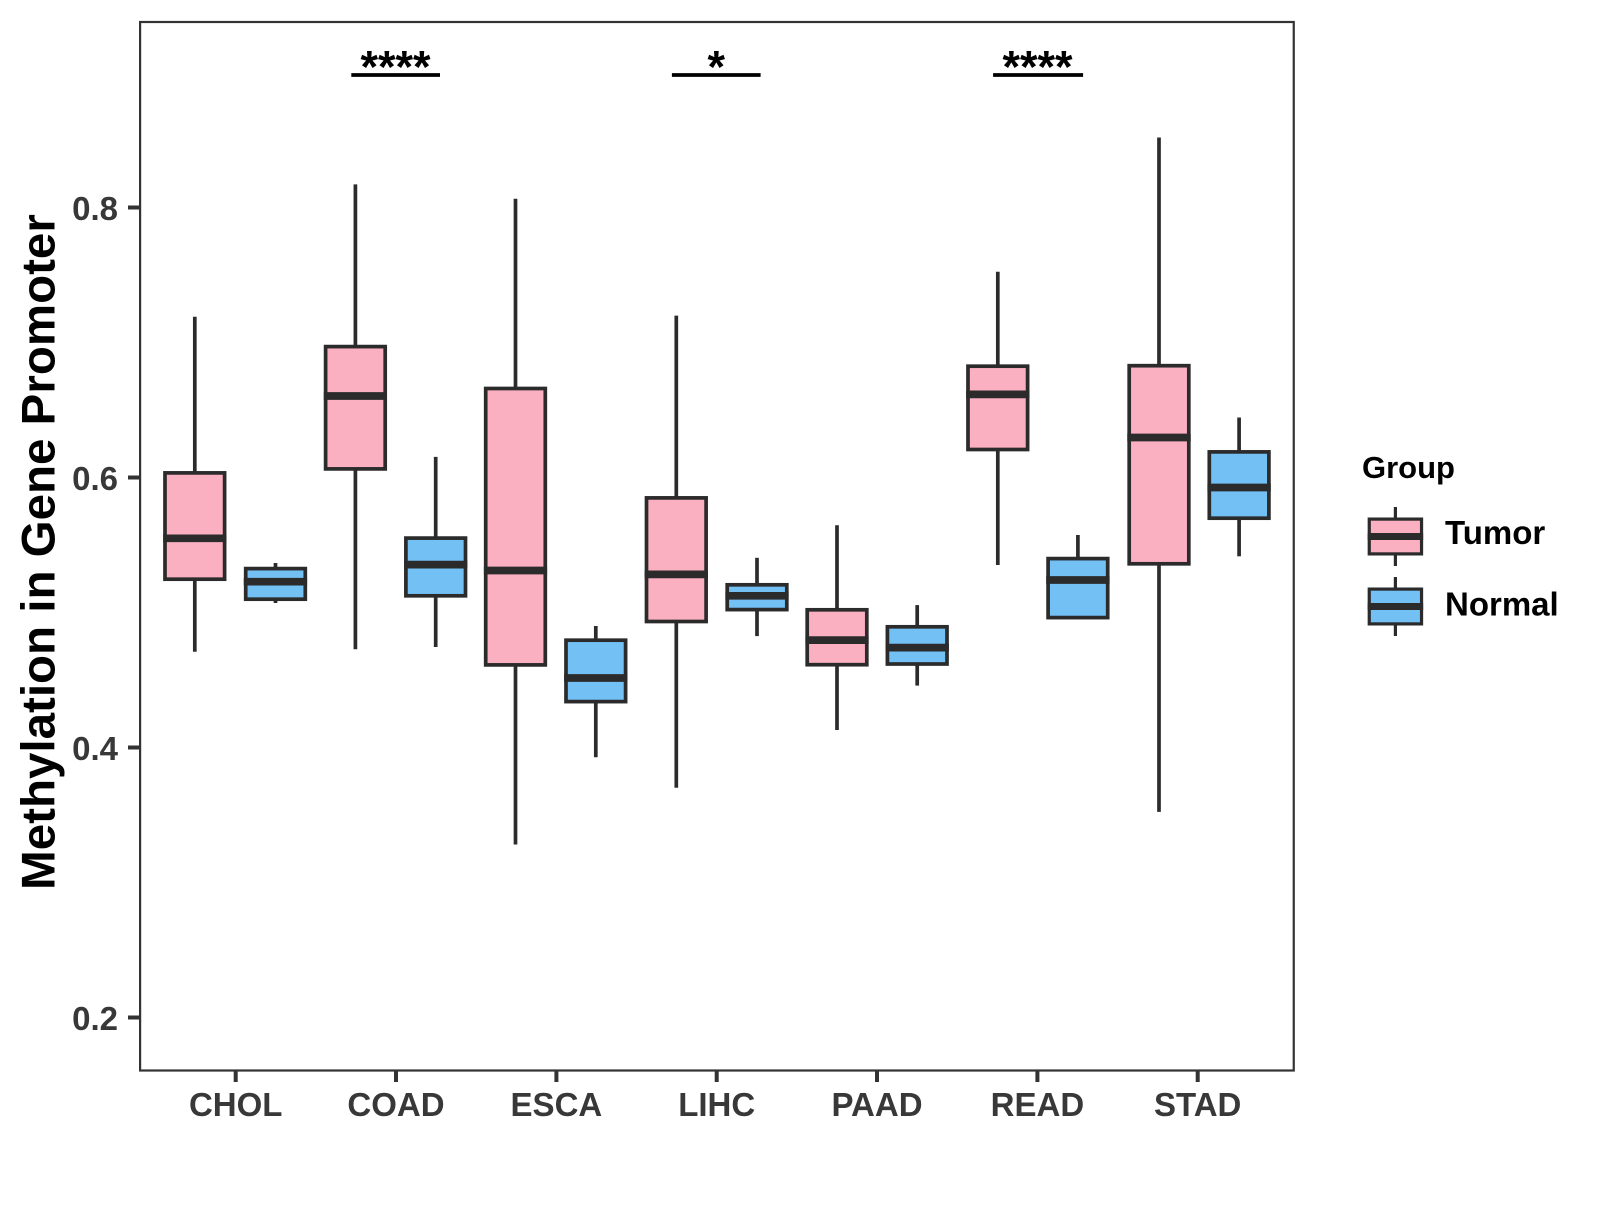 The width and height of the screenshot is (1600, 1205). I want to click on svg-text: CHOL, so click(236, 1104).